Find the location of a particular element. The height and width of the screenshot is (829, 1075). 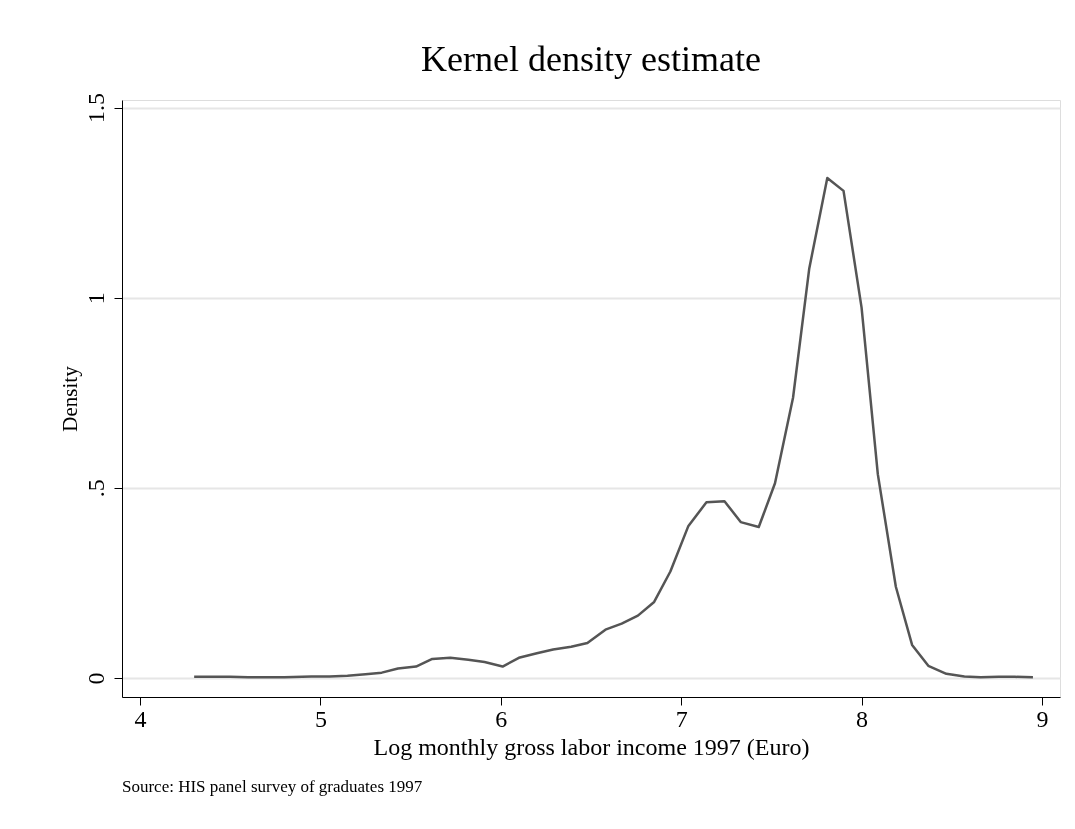

chart-title: Kernel density estimate is located at coordinates (591, 58).